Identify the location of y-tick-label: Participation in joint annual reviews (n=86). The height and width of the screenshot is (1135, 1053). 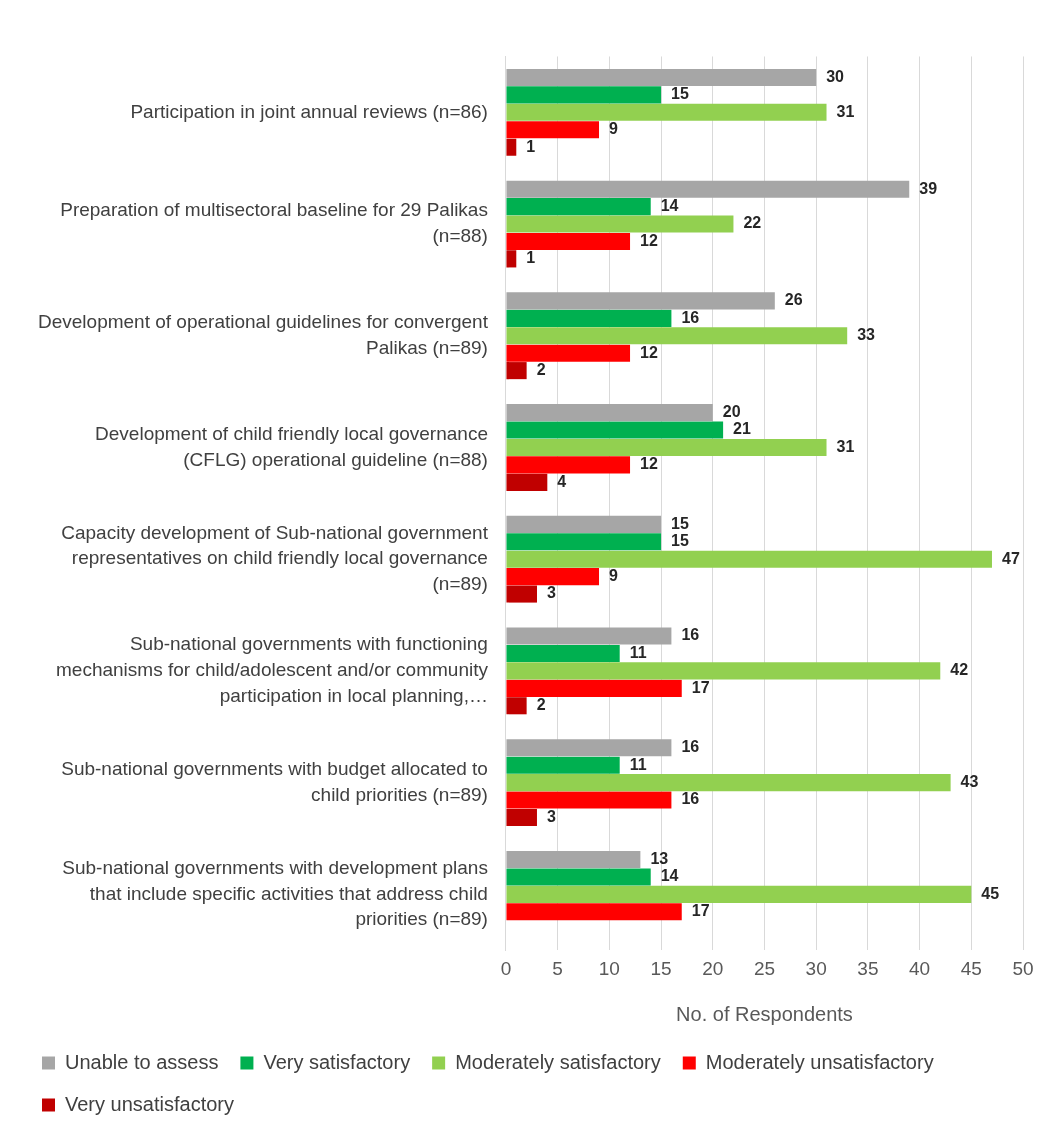
(309, 111).